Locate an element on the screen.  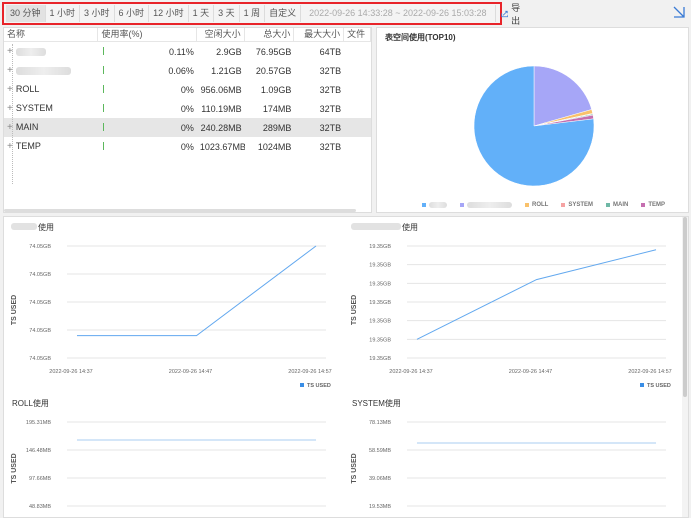
name-cell: + TEMP is located at coordinates (51, 146).